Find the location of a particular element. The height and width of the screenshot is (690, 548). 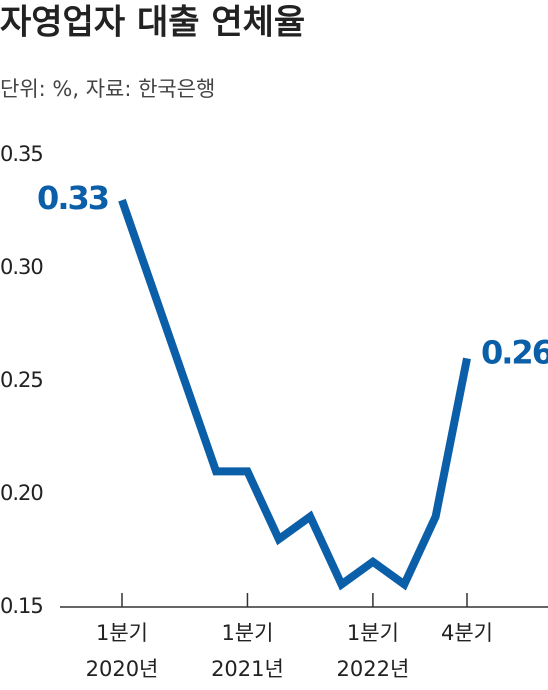

value-label: 0.26 is located at coordinates (514, 352).